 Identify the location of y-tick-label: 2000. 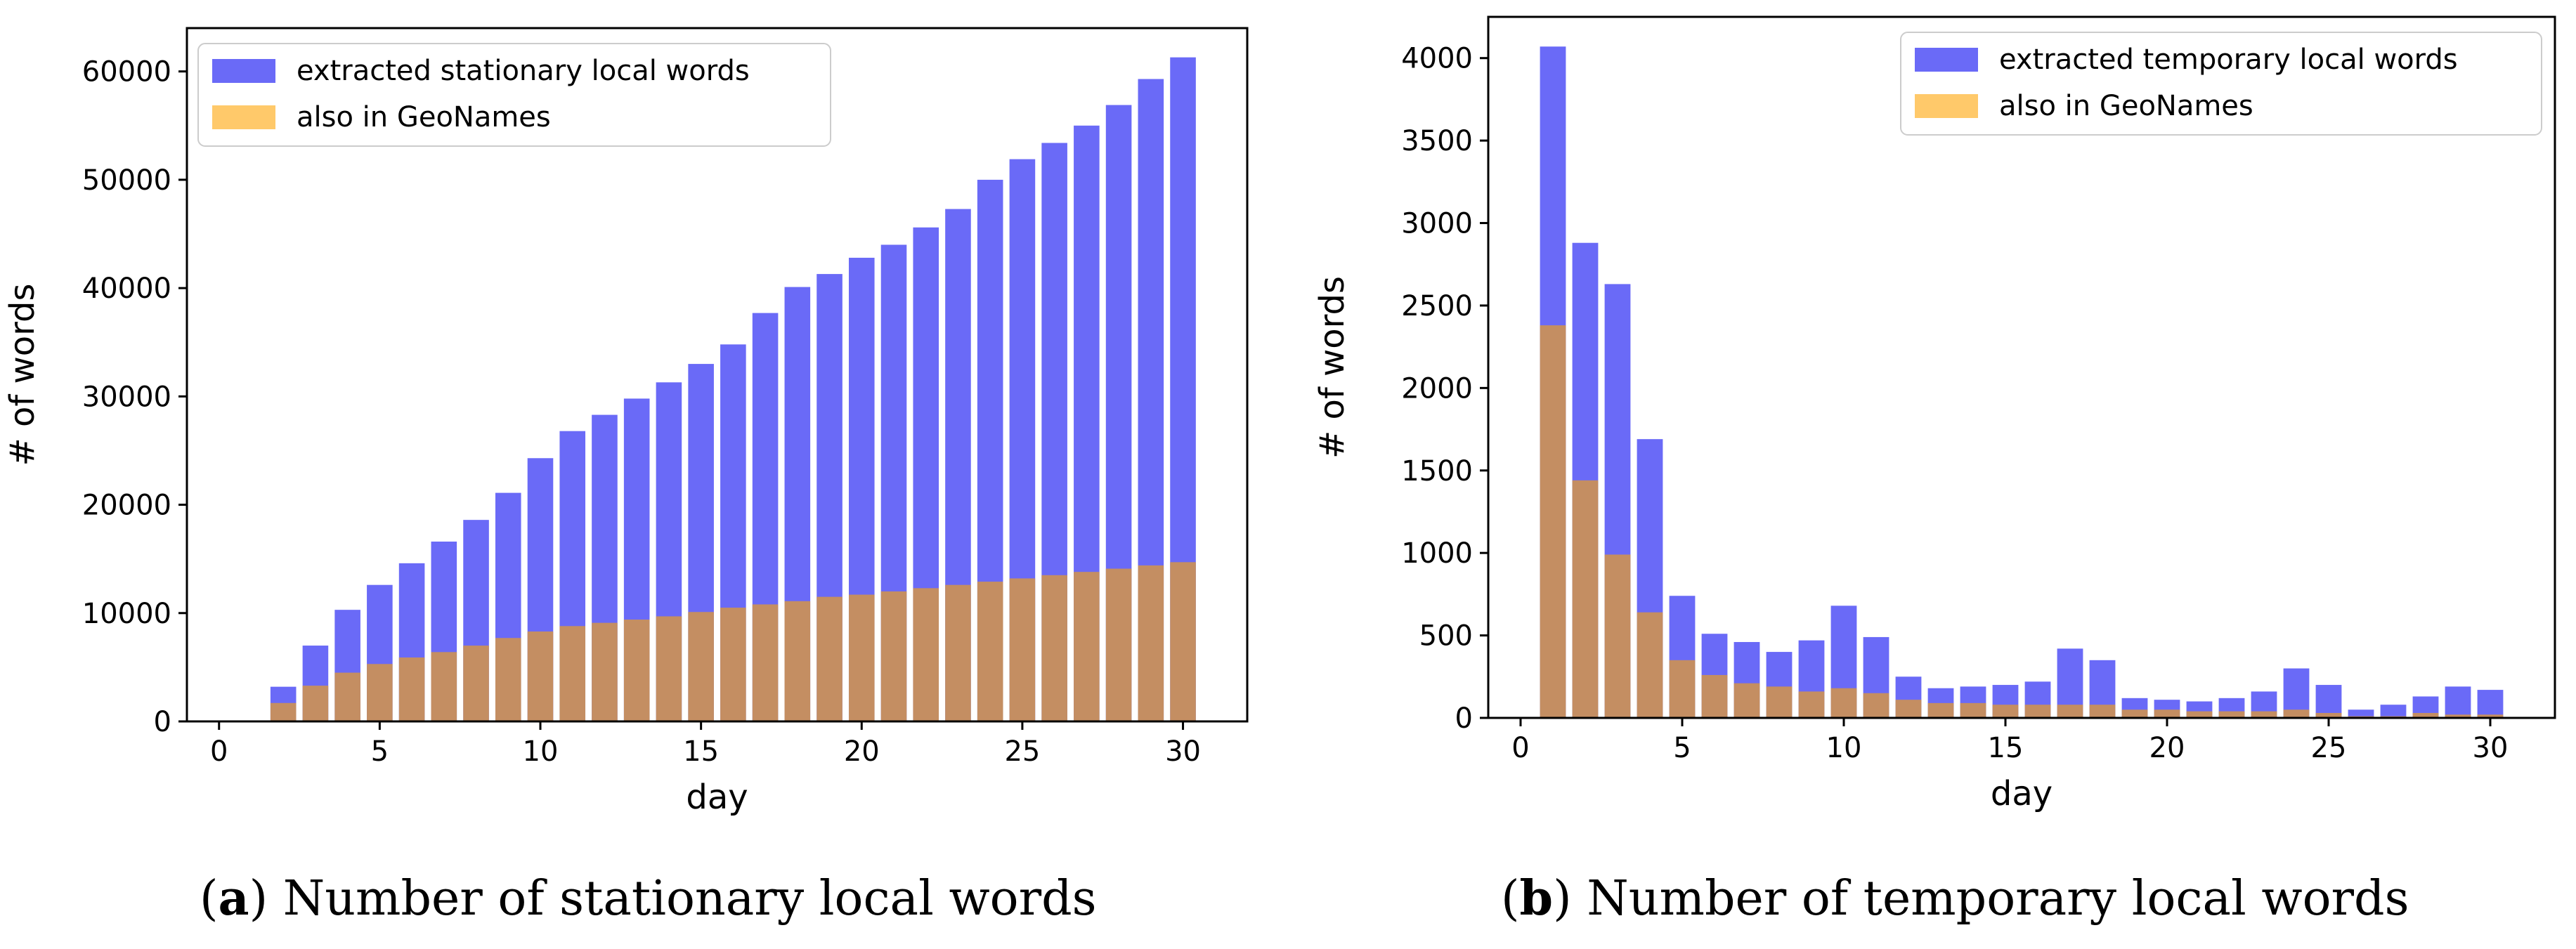
(1437, 388).